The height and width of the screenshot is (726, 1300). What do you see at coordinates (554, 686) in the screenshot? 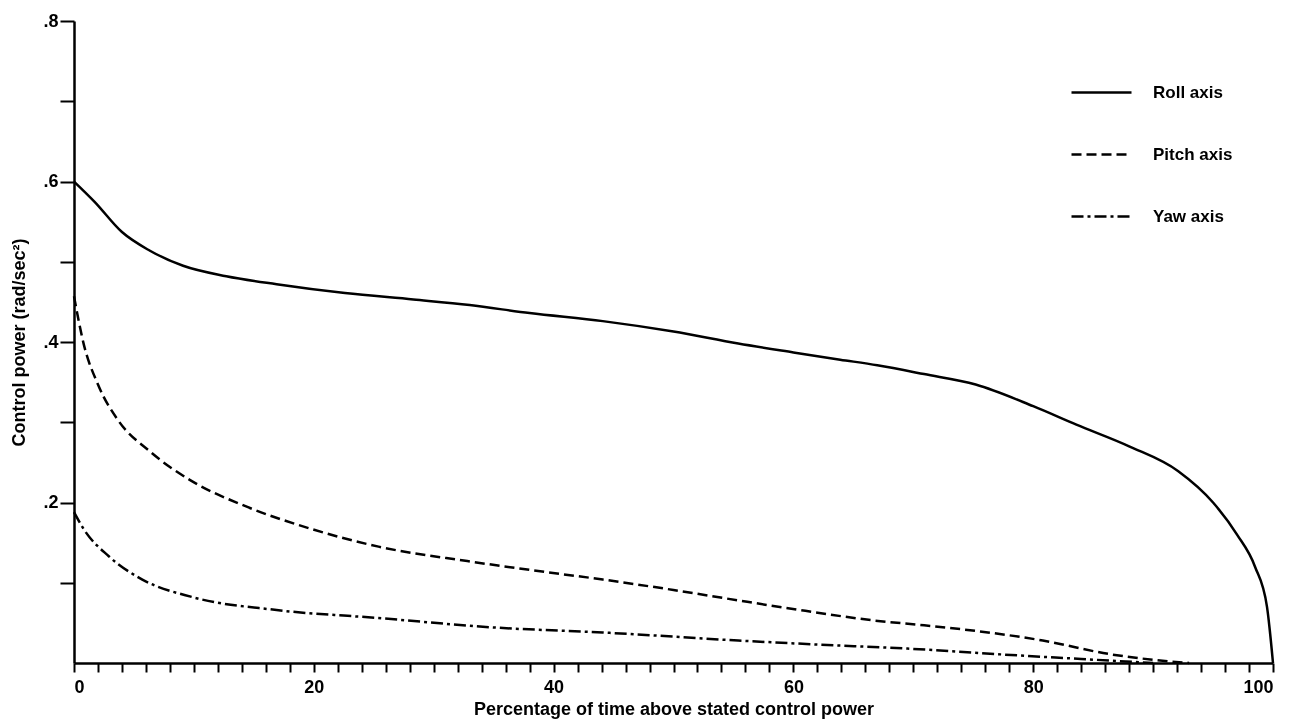
I see `x-tick-label: 40` at bounding box center [554, 686].